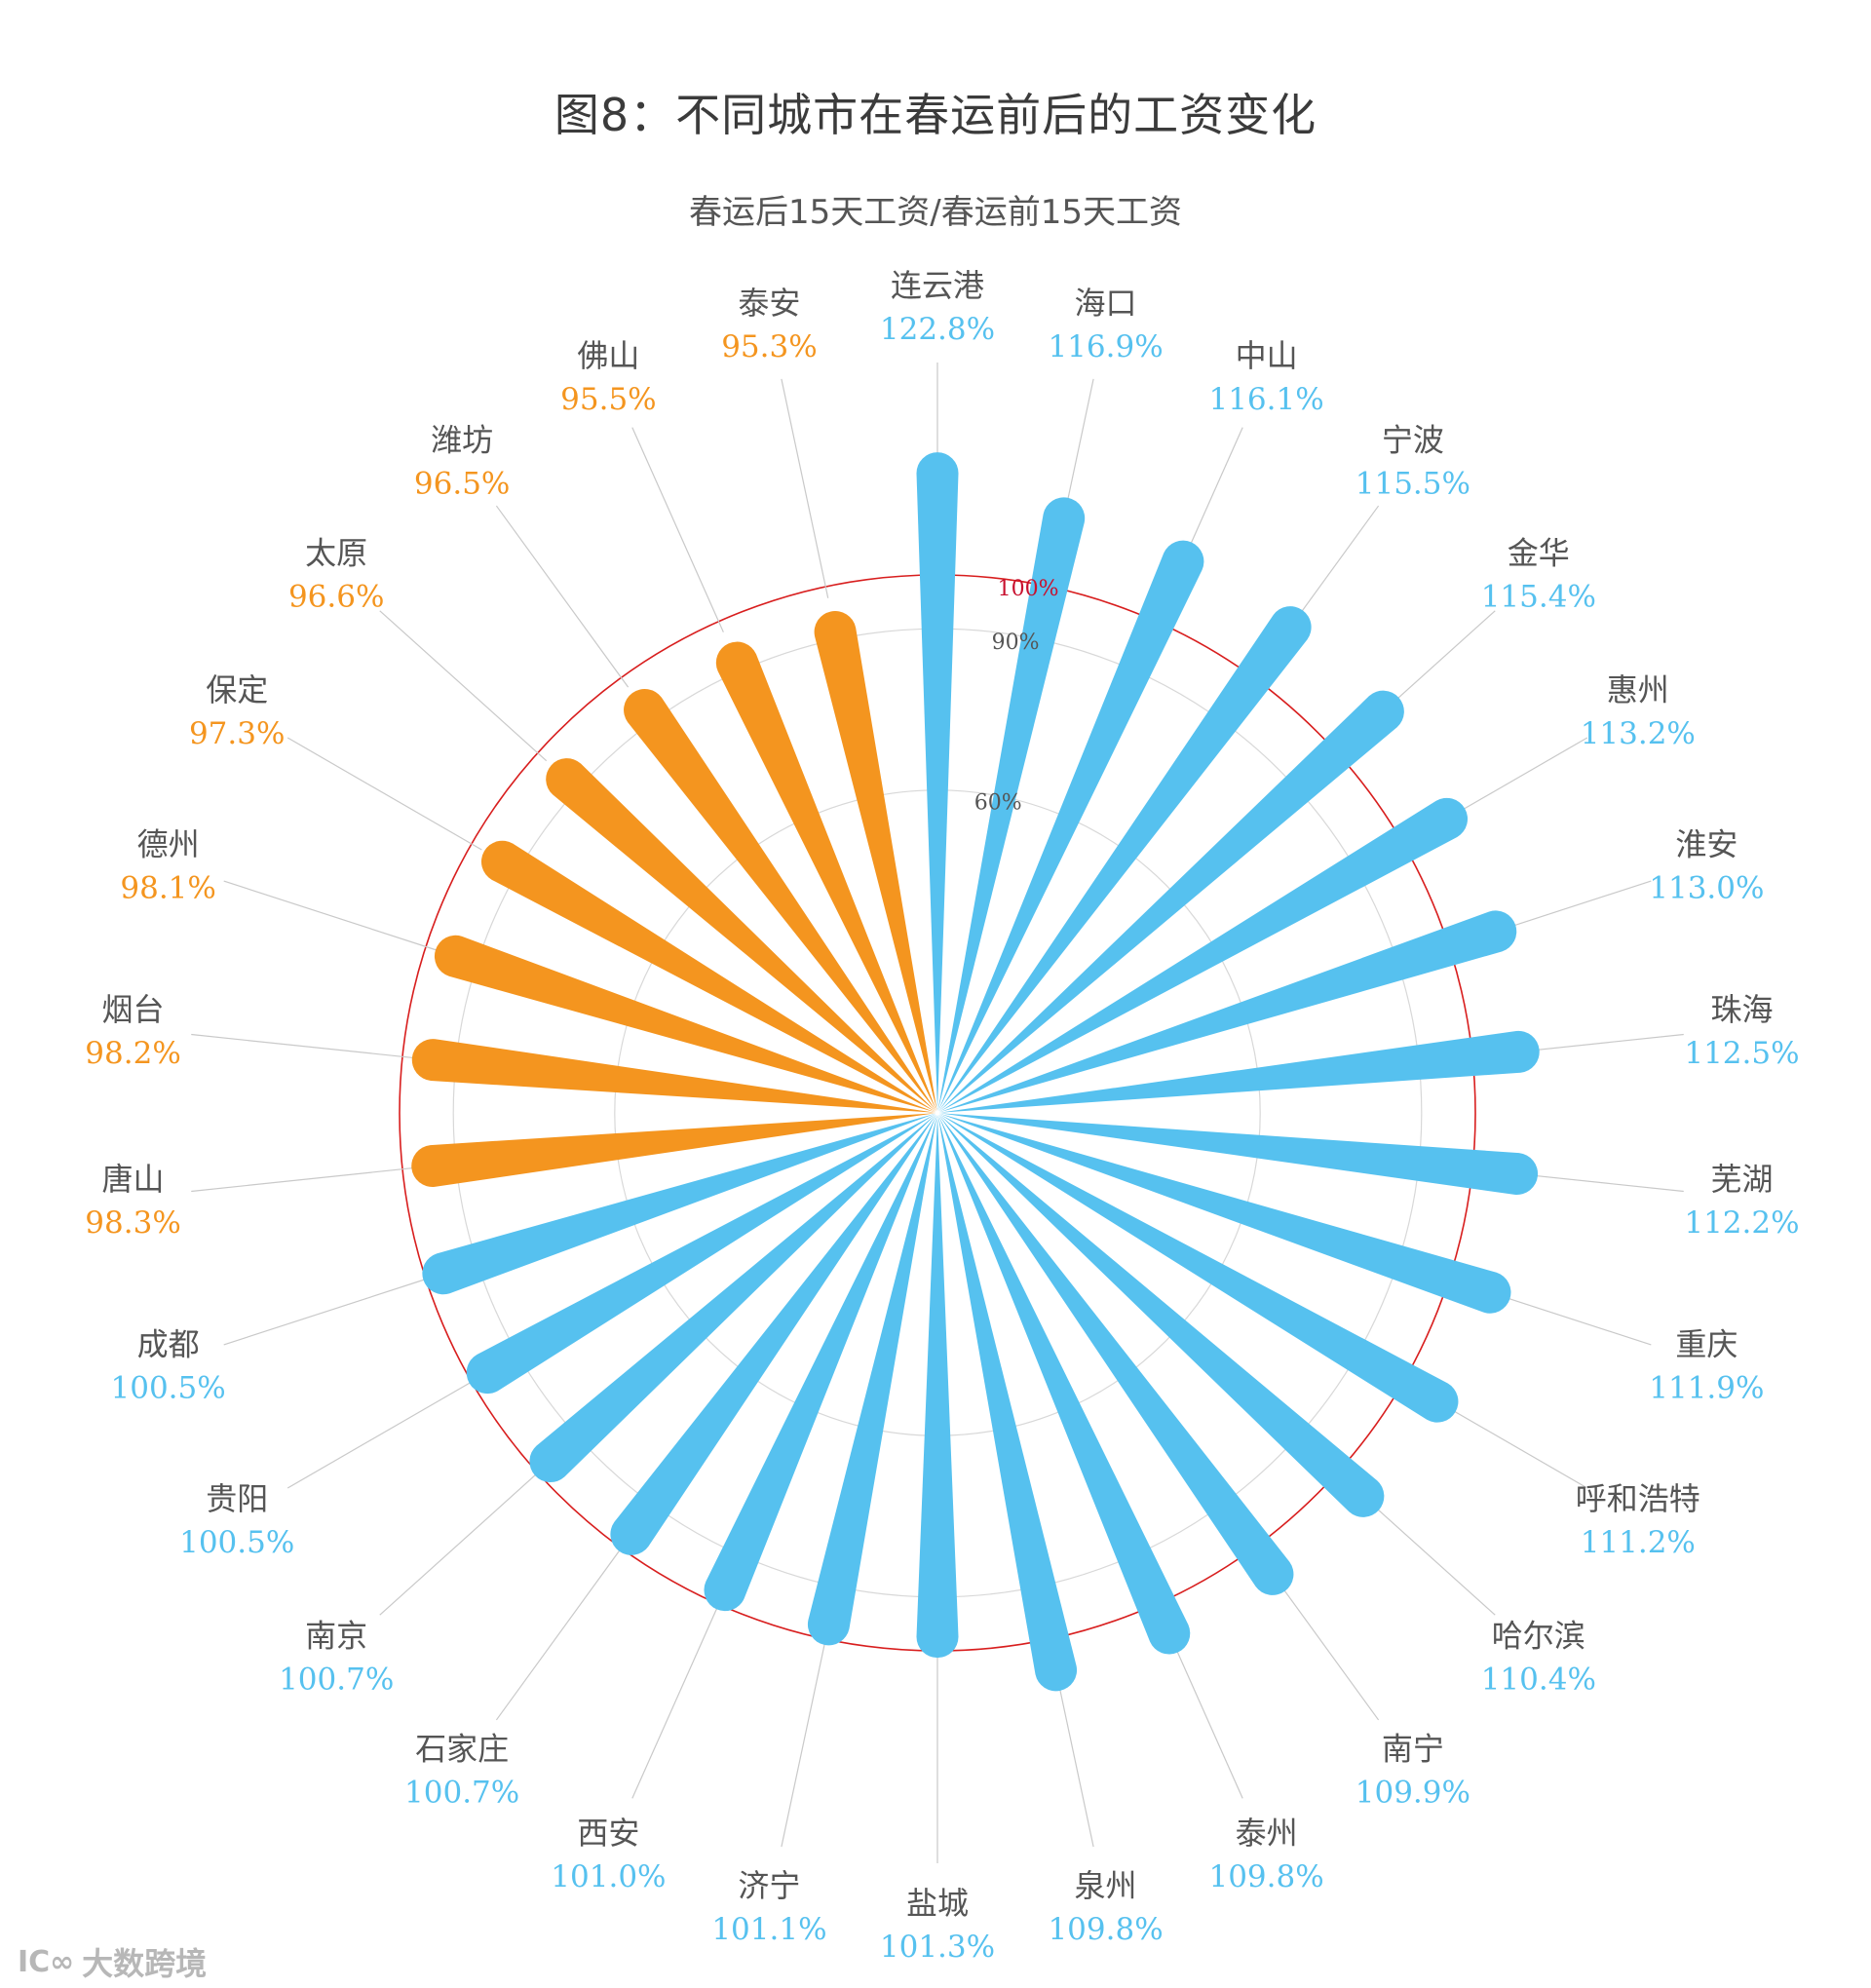 The image size is (1871, 1988). I want to click on bar-盐城, so click(937, 1387).